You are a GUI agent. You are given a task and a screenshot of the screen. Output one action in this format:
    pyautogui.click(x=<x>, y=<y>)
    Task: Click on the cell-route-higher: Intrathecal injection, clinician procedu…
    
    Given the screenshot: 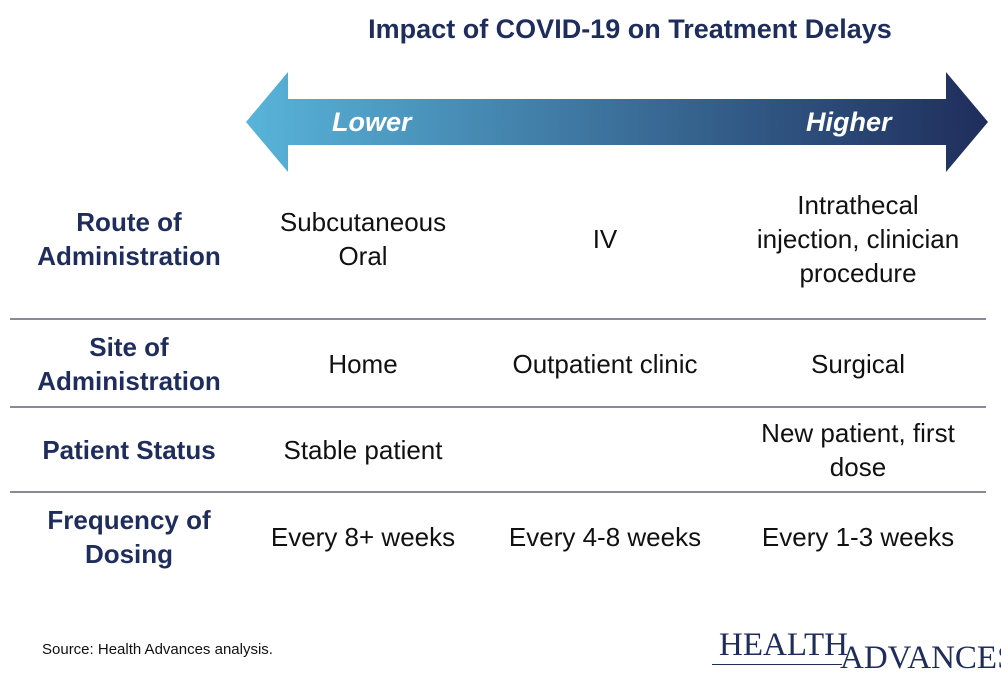 What is the action you would take?
    pyautogui.click(x=858, y=239)
    